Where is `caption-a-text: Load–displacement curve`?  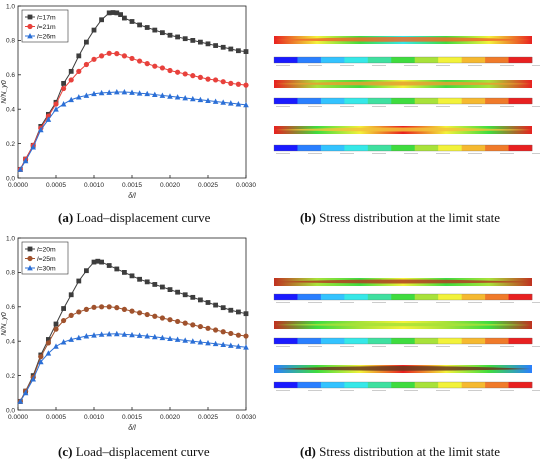 caption-a-text: Load–displacement curve is located at coordinates (142, 217).